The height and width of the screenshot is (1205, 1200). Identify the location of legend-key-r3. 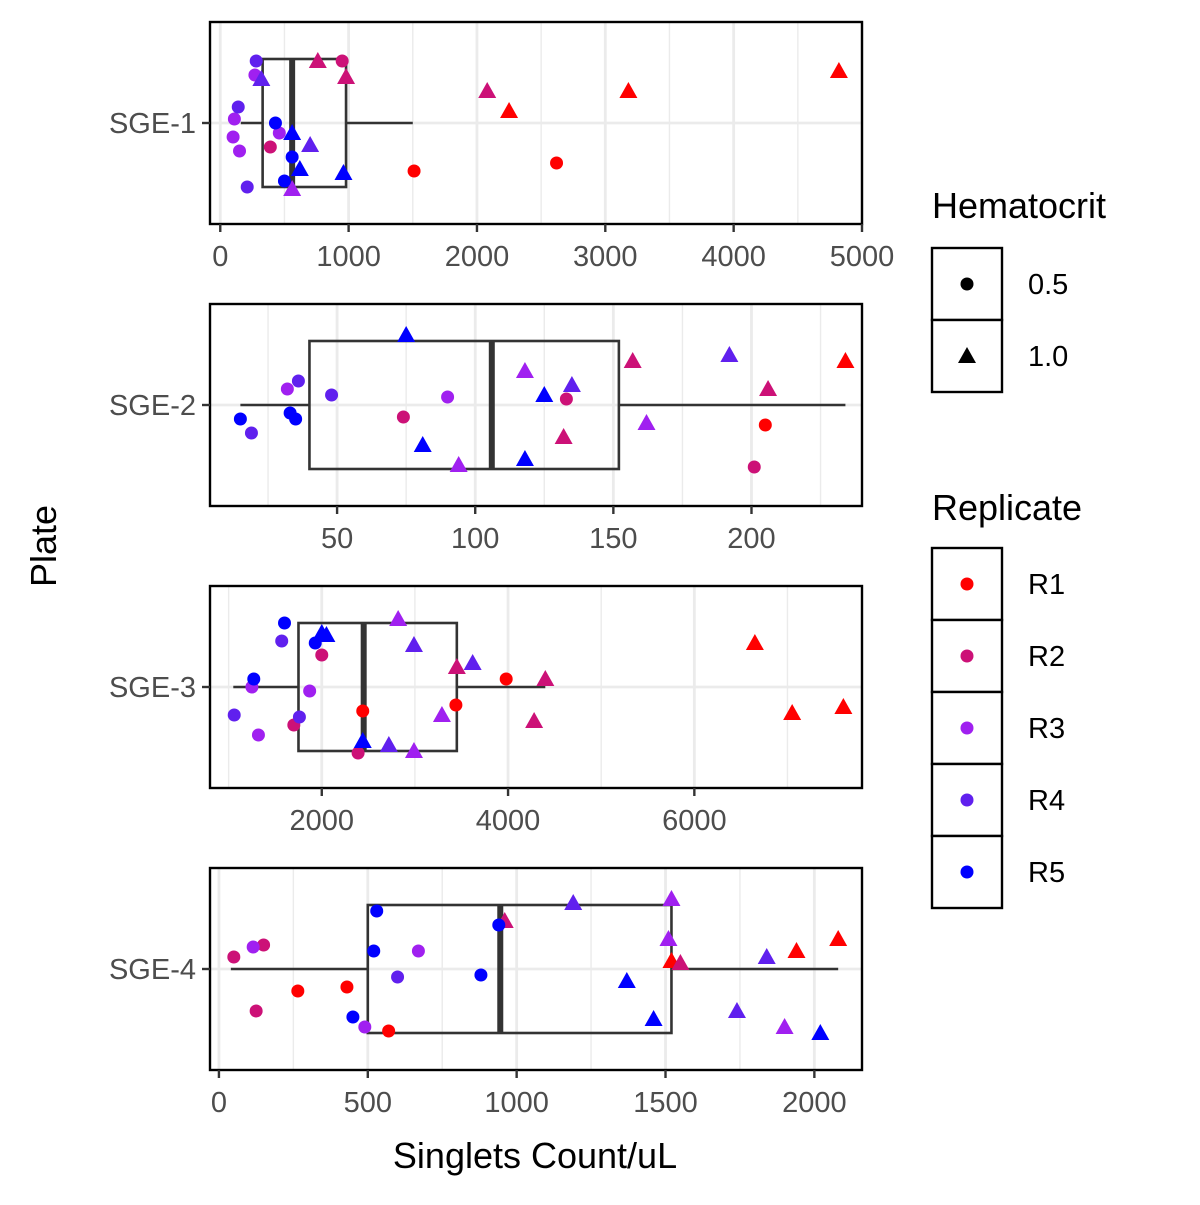
(967, 728).